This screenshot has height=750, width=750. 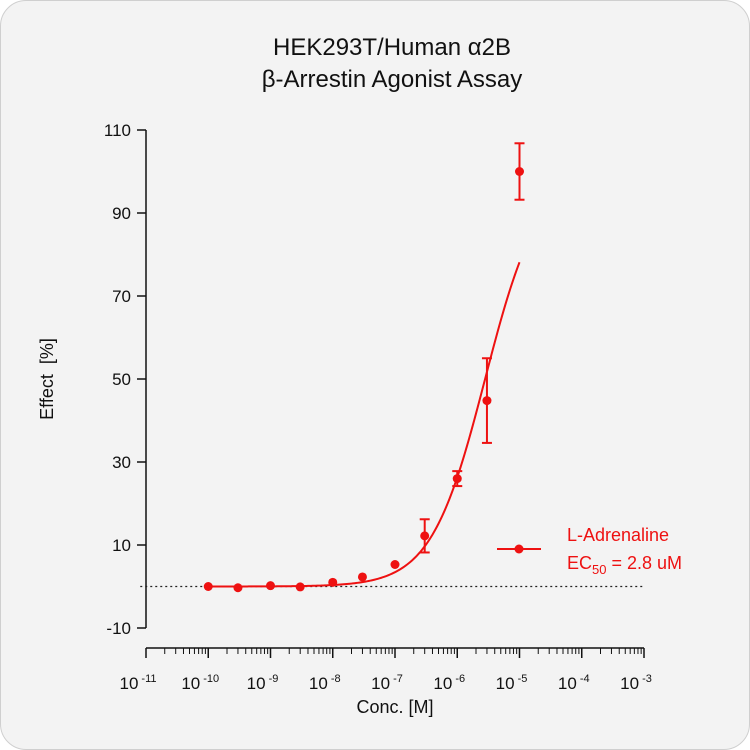 What do you see at coordinates (121, 545) in the screenshot?
I see `y-tick-label: 10` at bounding box center [121, 545].